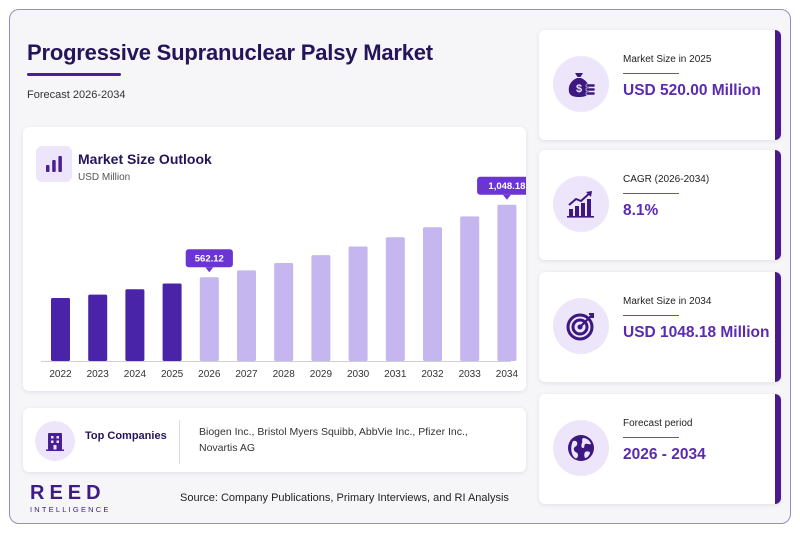 The height and width of the screenshot is (533, 800). I want to click on svg-text: 1,048.18, so click(506, 186).